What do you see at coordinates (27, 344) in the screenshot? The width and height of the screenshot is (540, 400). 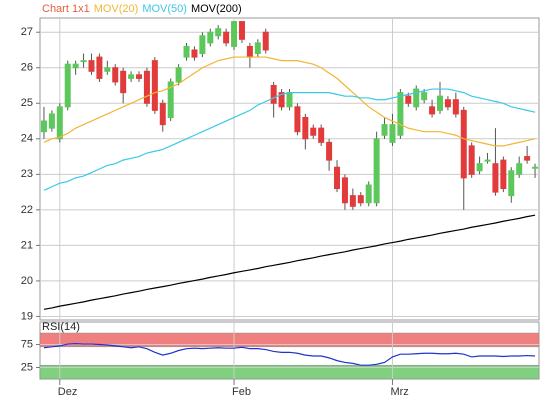 I see `y-tick-label: 75` at bounding box center [27, 344].